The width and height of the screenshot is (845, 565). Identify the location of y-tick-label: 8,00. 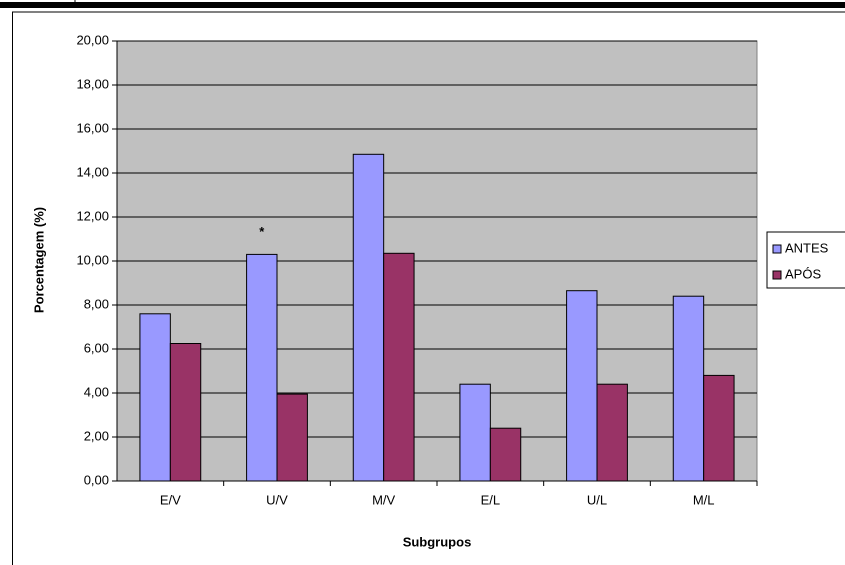
(96, 303).